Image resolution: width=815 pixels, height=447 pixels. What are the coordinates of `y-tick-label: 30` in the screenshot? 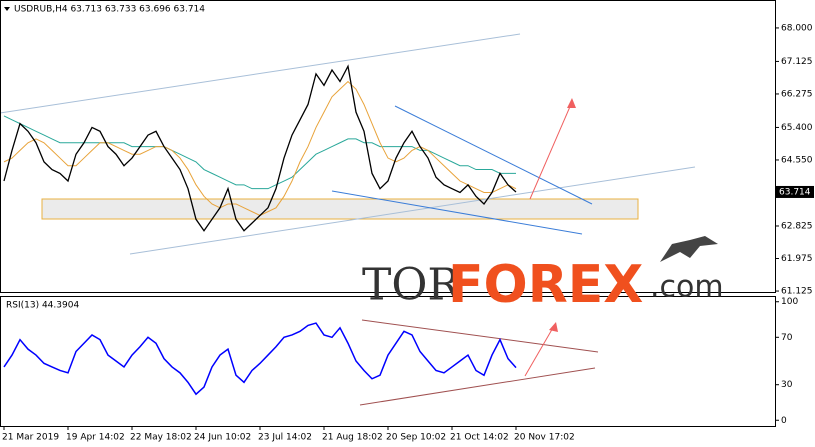 It's located at (787, 385).